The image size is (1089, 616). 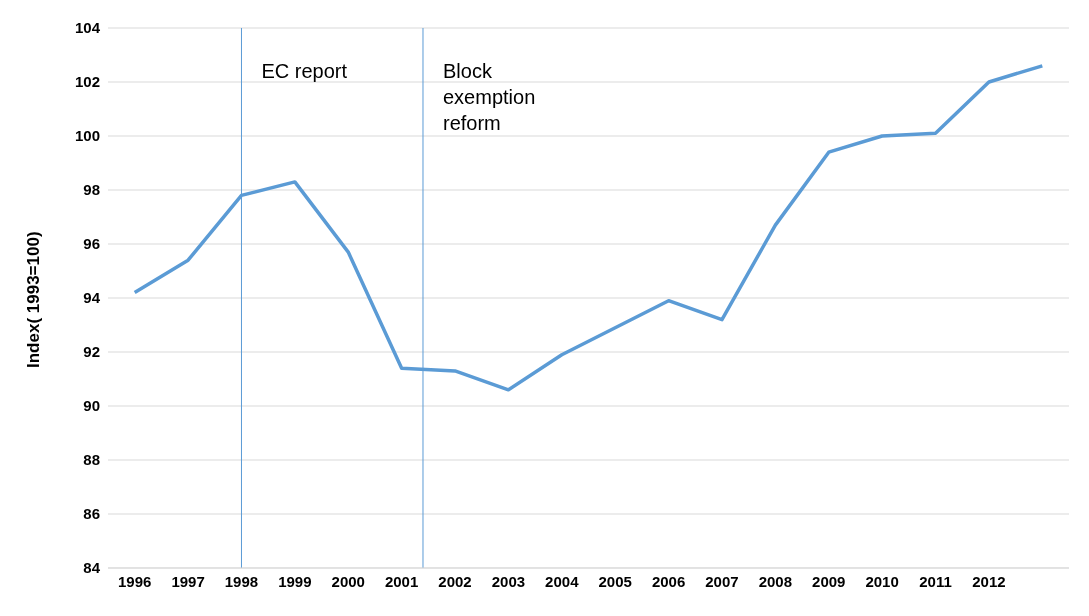 What do you see at coordinates (295, 581) in the screenshot?
I see `x-tick-label: 1999` at bounding box center [295, 581].